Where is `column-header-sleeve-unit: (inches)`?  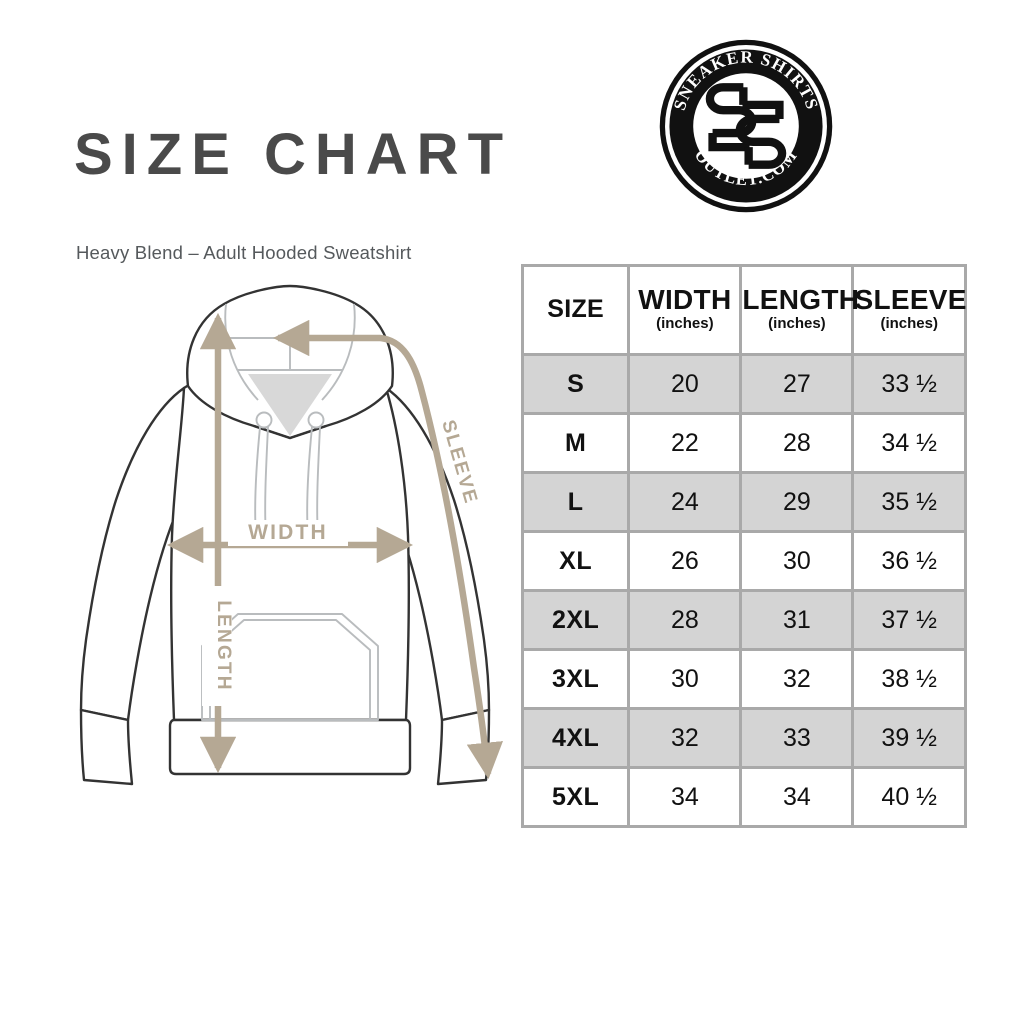 column-header-sleeve-unit: (inches) is located at coordinates (909, 324).